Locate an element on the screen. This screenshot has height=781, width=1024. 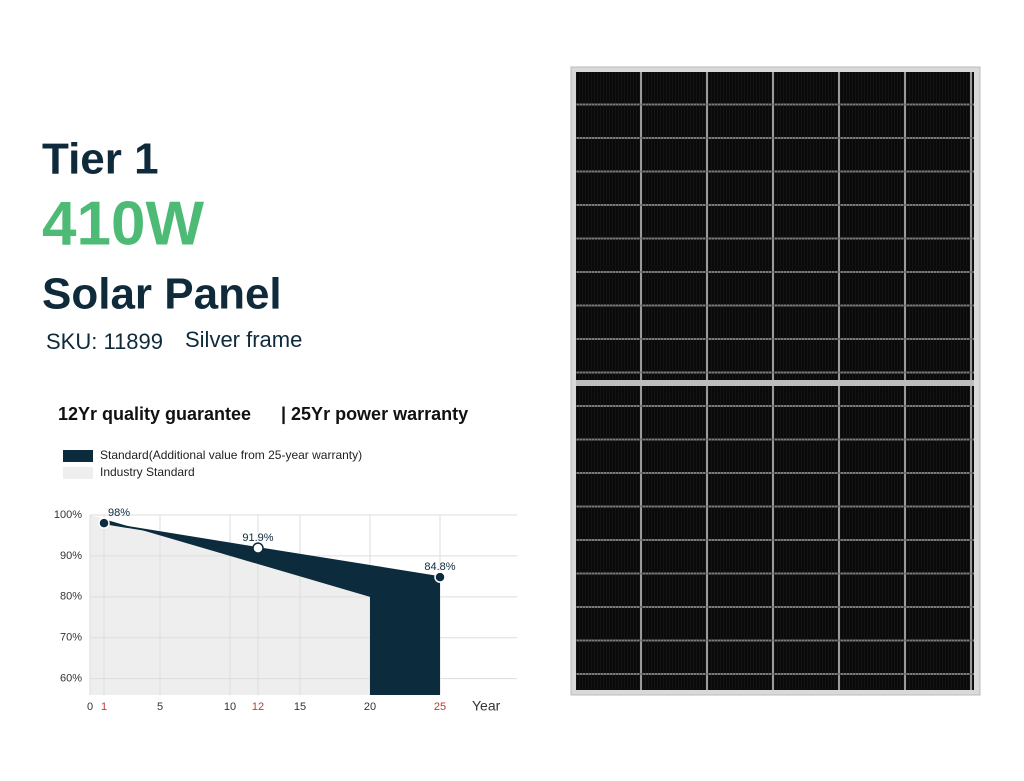
x-tick-label: 0 is located at coordinates (90, 707).